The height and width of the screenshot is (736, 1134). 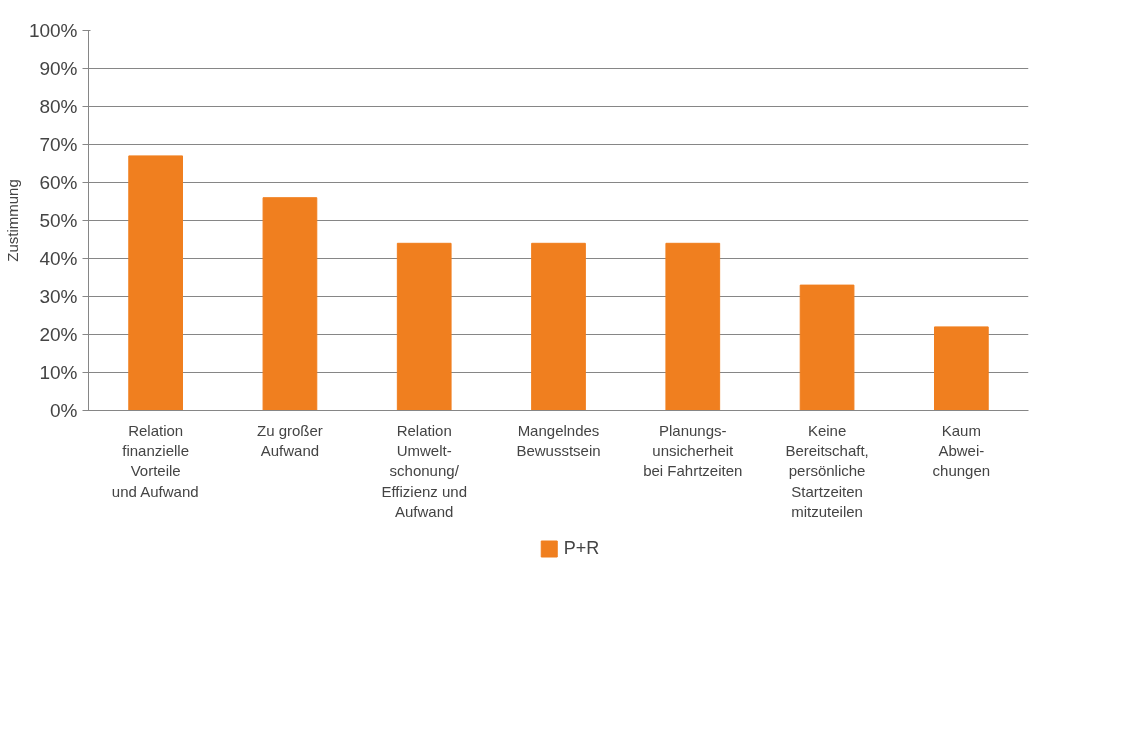 What do you see at coordinates (58, 106) in the screenshot?
I see `y-tick-label: 80%` at bounding box center [58, 106].